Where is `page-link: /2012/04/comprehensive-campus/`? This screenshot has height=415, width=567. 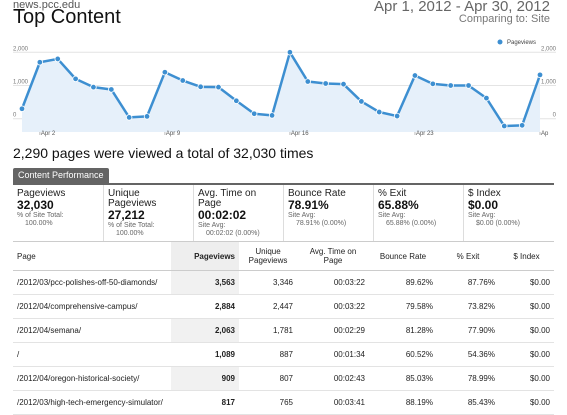 page-link: /2012/04/comprehensive-campus/ is located at coordinates (92, 306).